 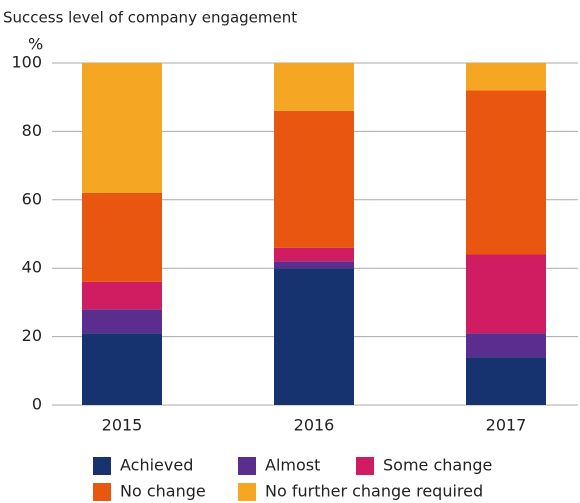 What do you see at coordinates (150, 18) in the screenshot?
I see `chart-title: Success level of company engagement` at bounding box center [150, 18].